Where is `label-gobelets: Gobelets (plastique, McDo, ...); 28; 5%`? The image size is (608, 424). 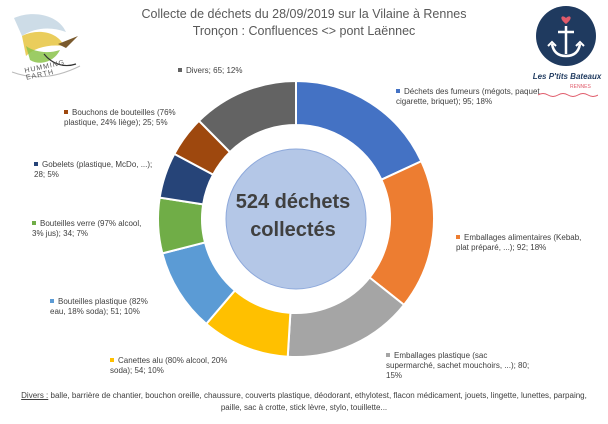 label-gobelets: Gobelets (plastique, McDo, ...); 28; 5% is located at coordinates (94, 170).